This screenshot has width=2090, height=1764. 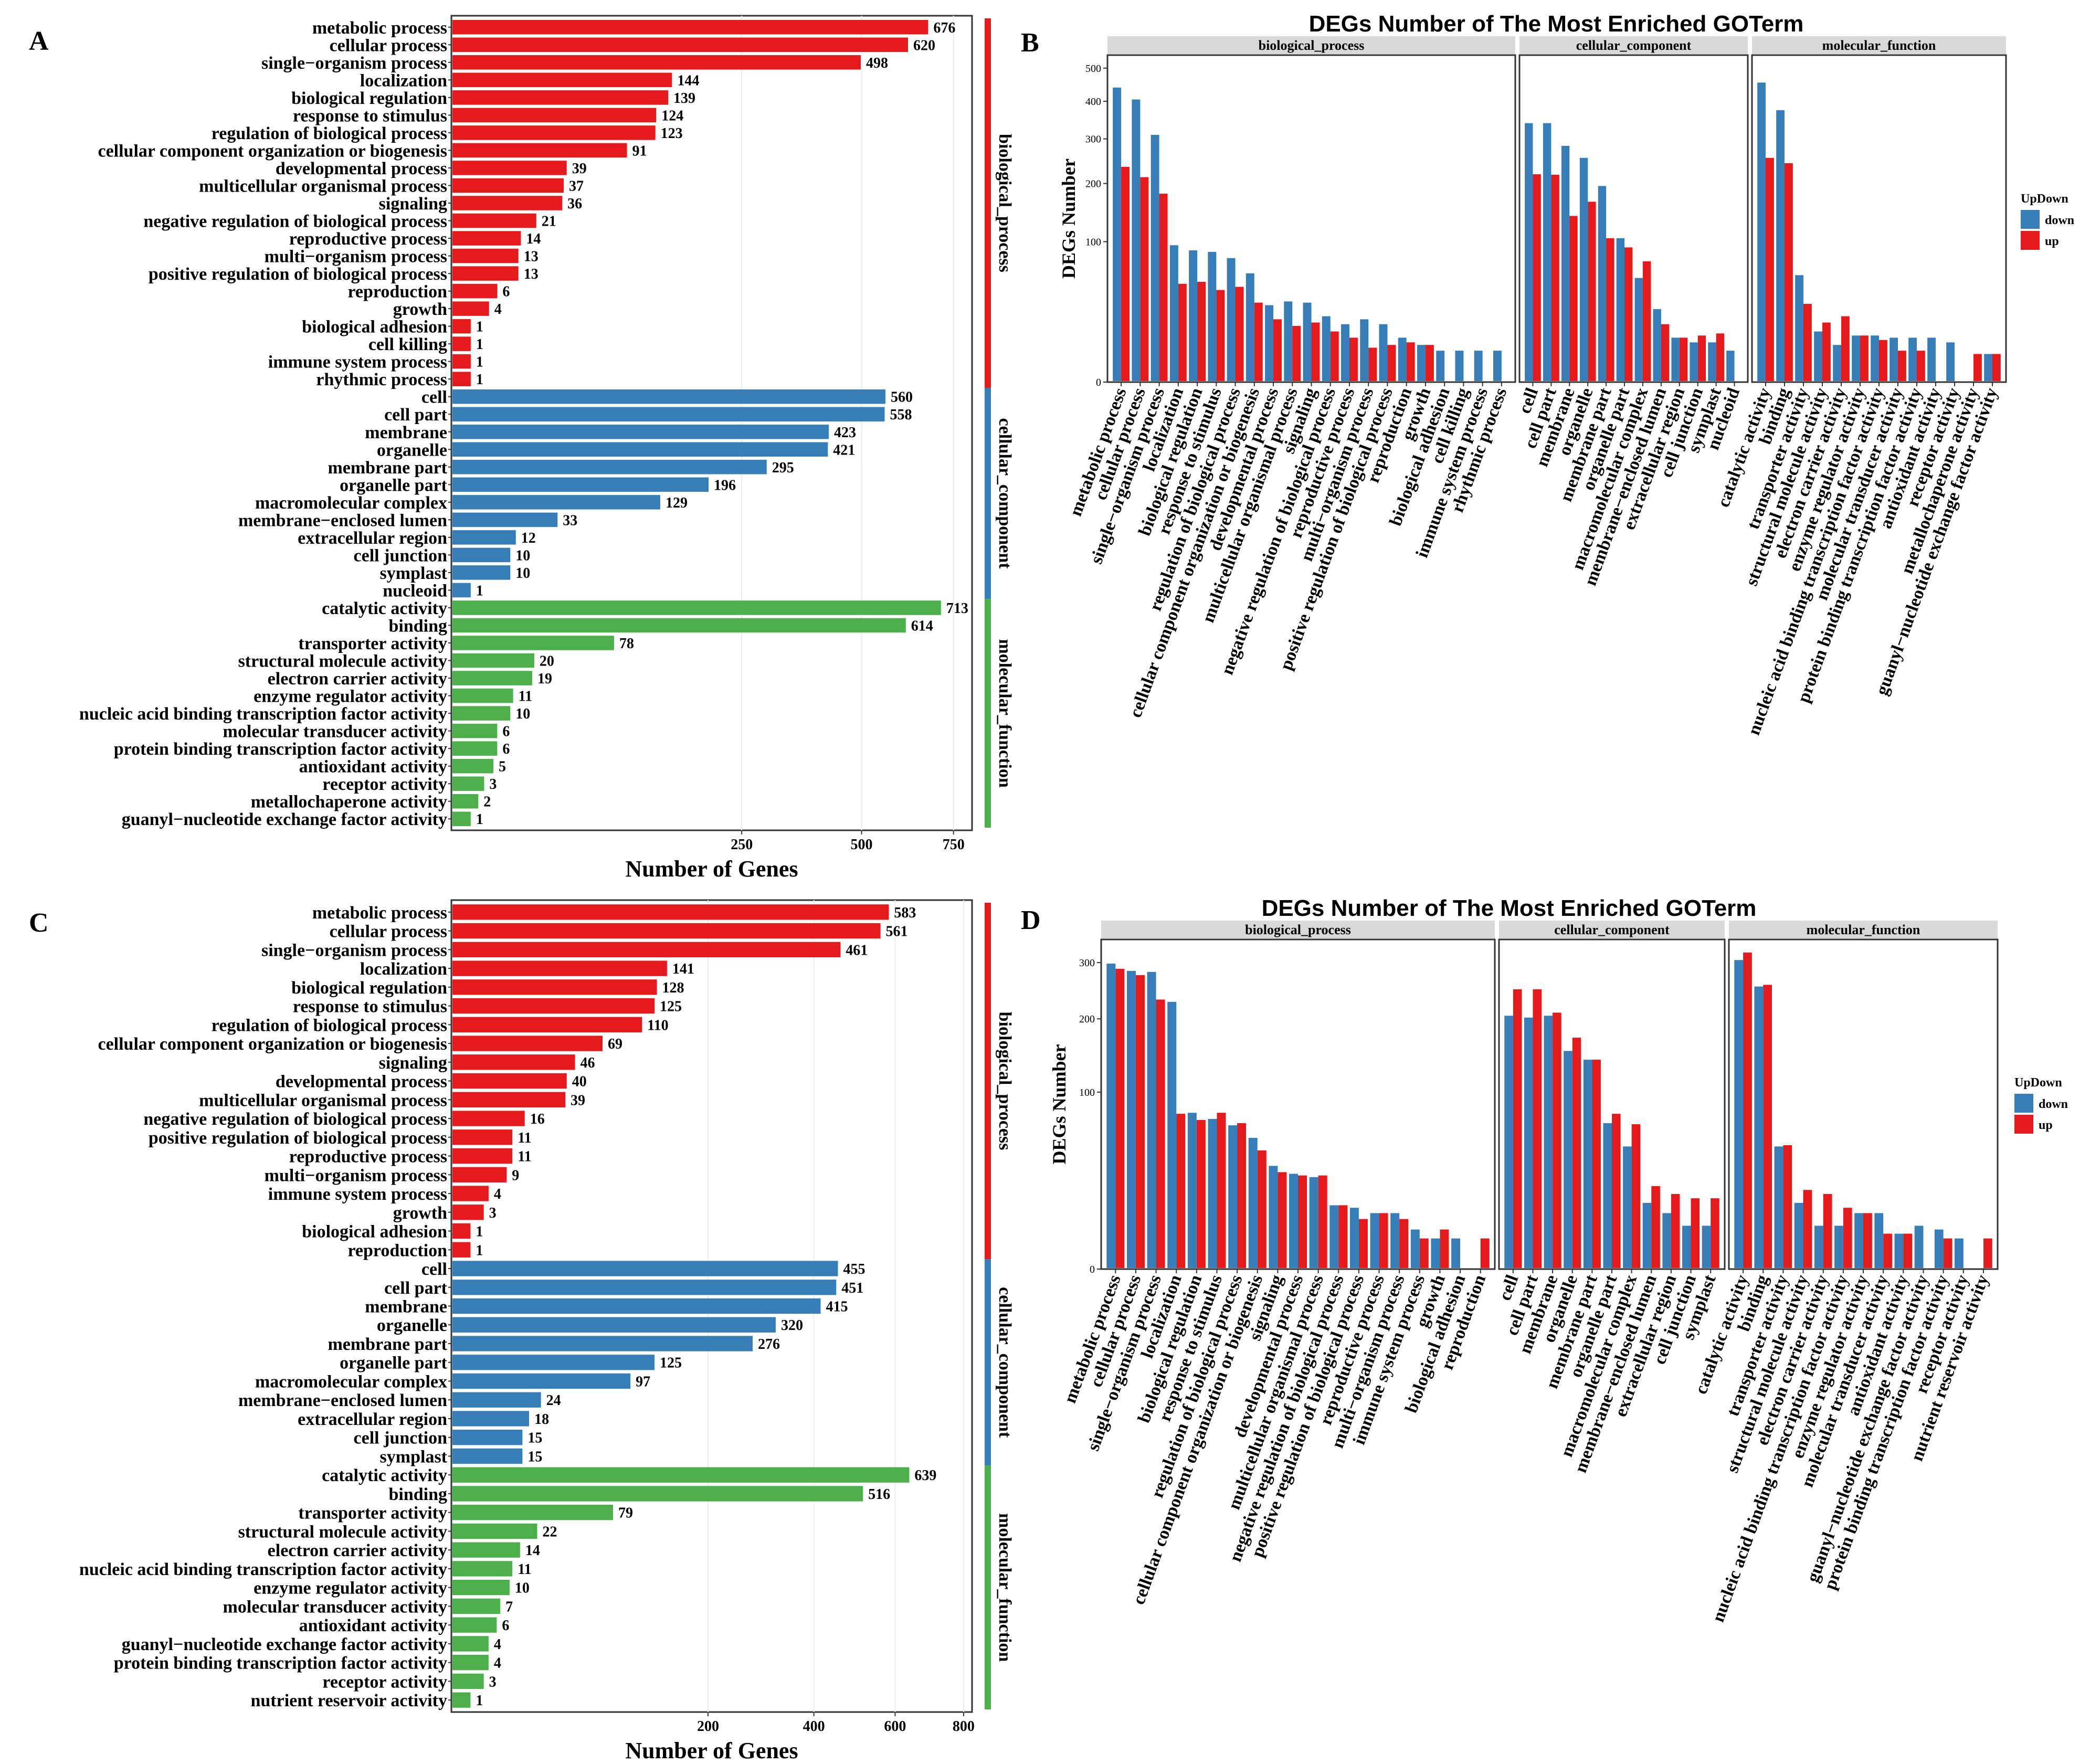 I want to click on bar-up-nucleic-acid-binding-transcription-factor-activity, so click(x=1883, y=360).